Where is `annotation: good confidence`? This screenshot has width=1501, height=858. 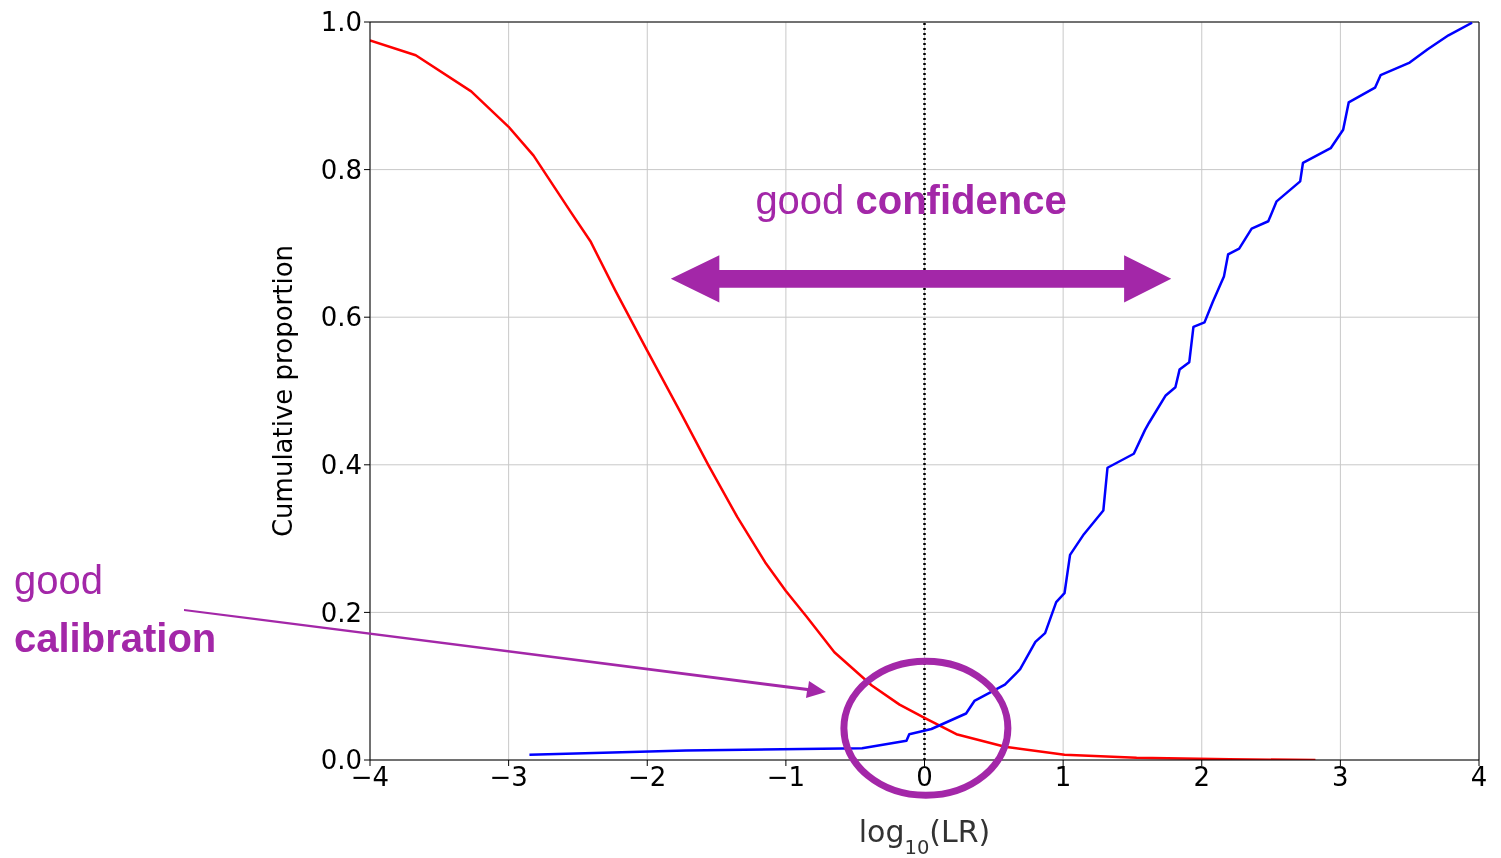 annotation: good confidence is located at coordinates (911, 199).